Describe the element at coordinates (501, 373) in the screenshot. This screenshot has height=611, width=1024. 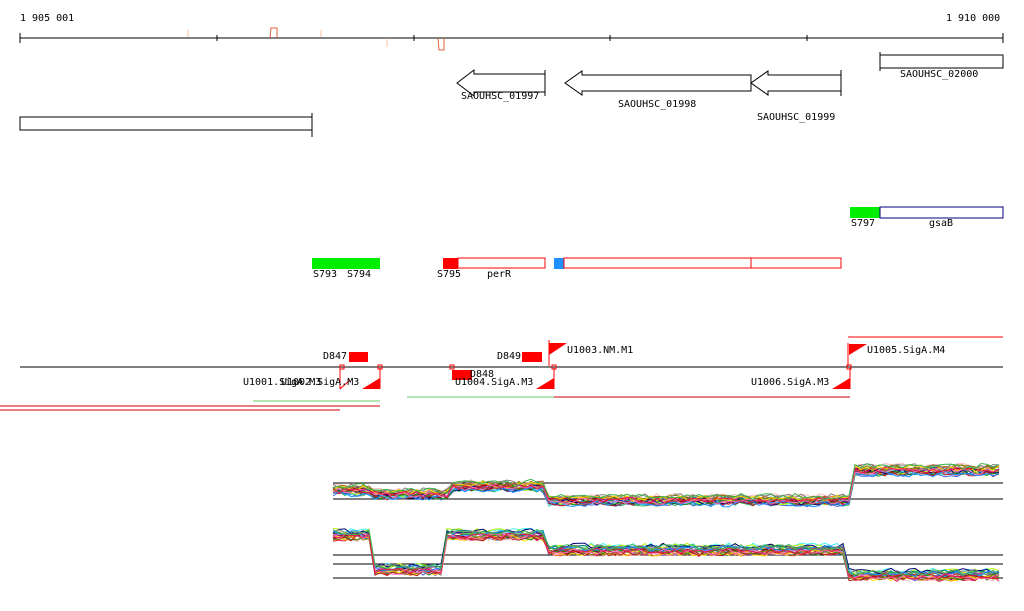
I see `regulatory-track` at that location.